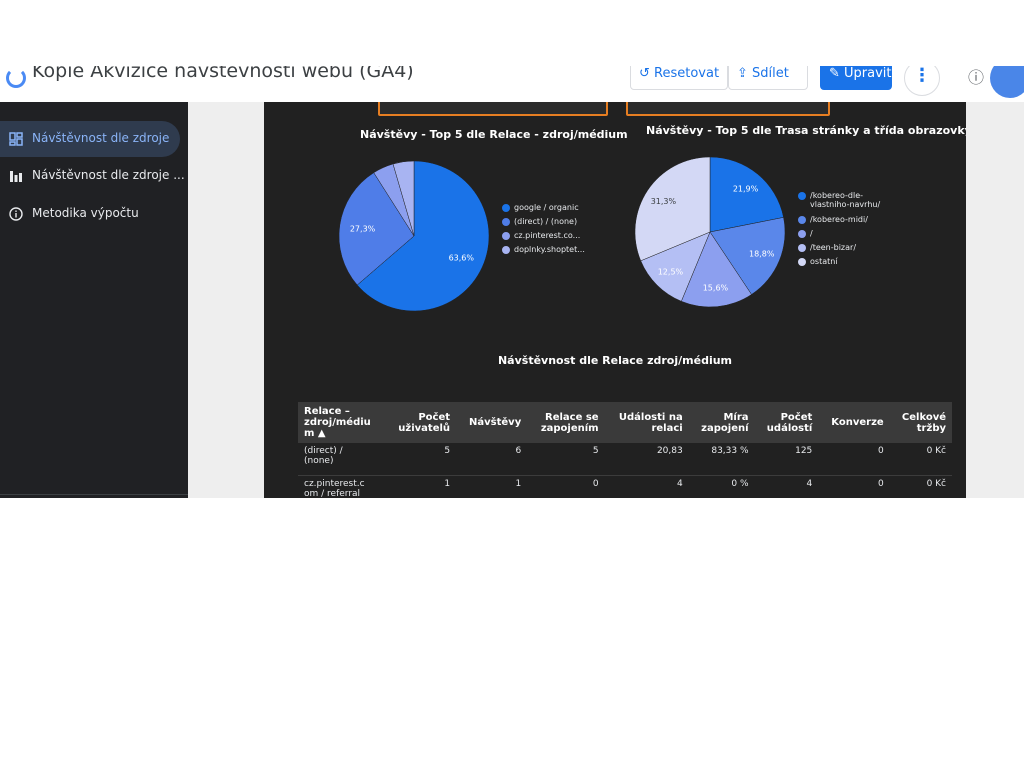 Image resolution: width=1024 pixels, height=768 pixels. I want to click on looker-studio-logo-icon, so click(16, 78).